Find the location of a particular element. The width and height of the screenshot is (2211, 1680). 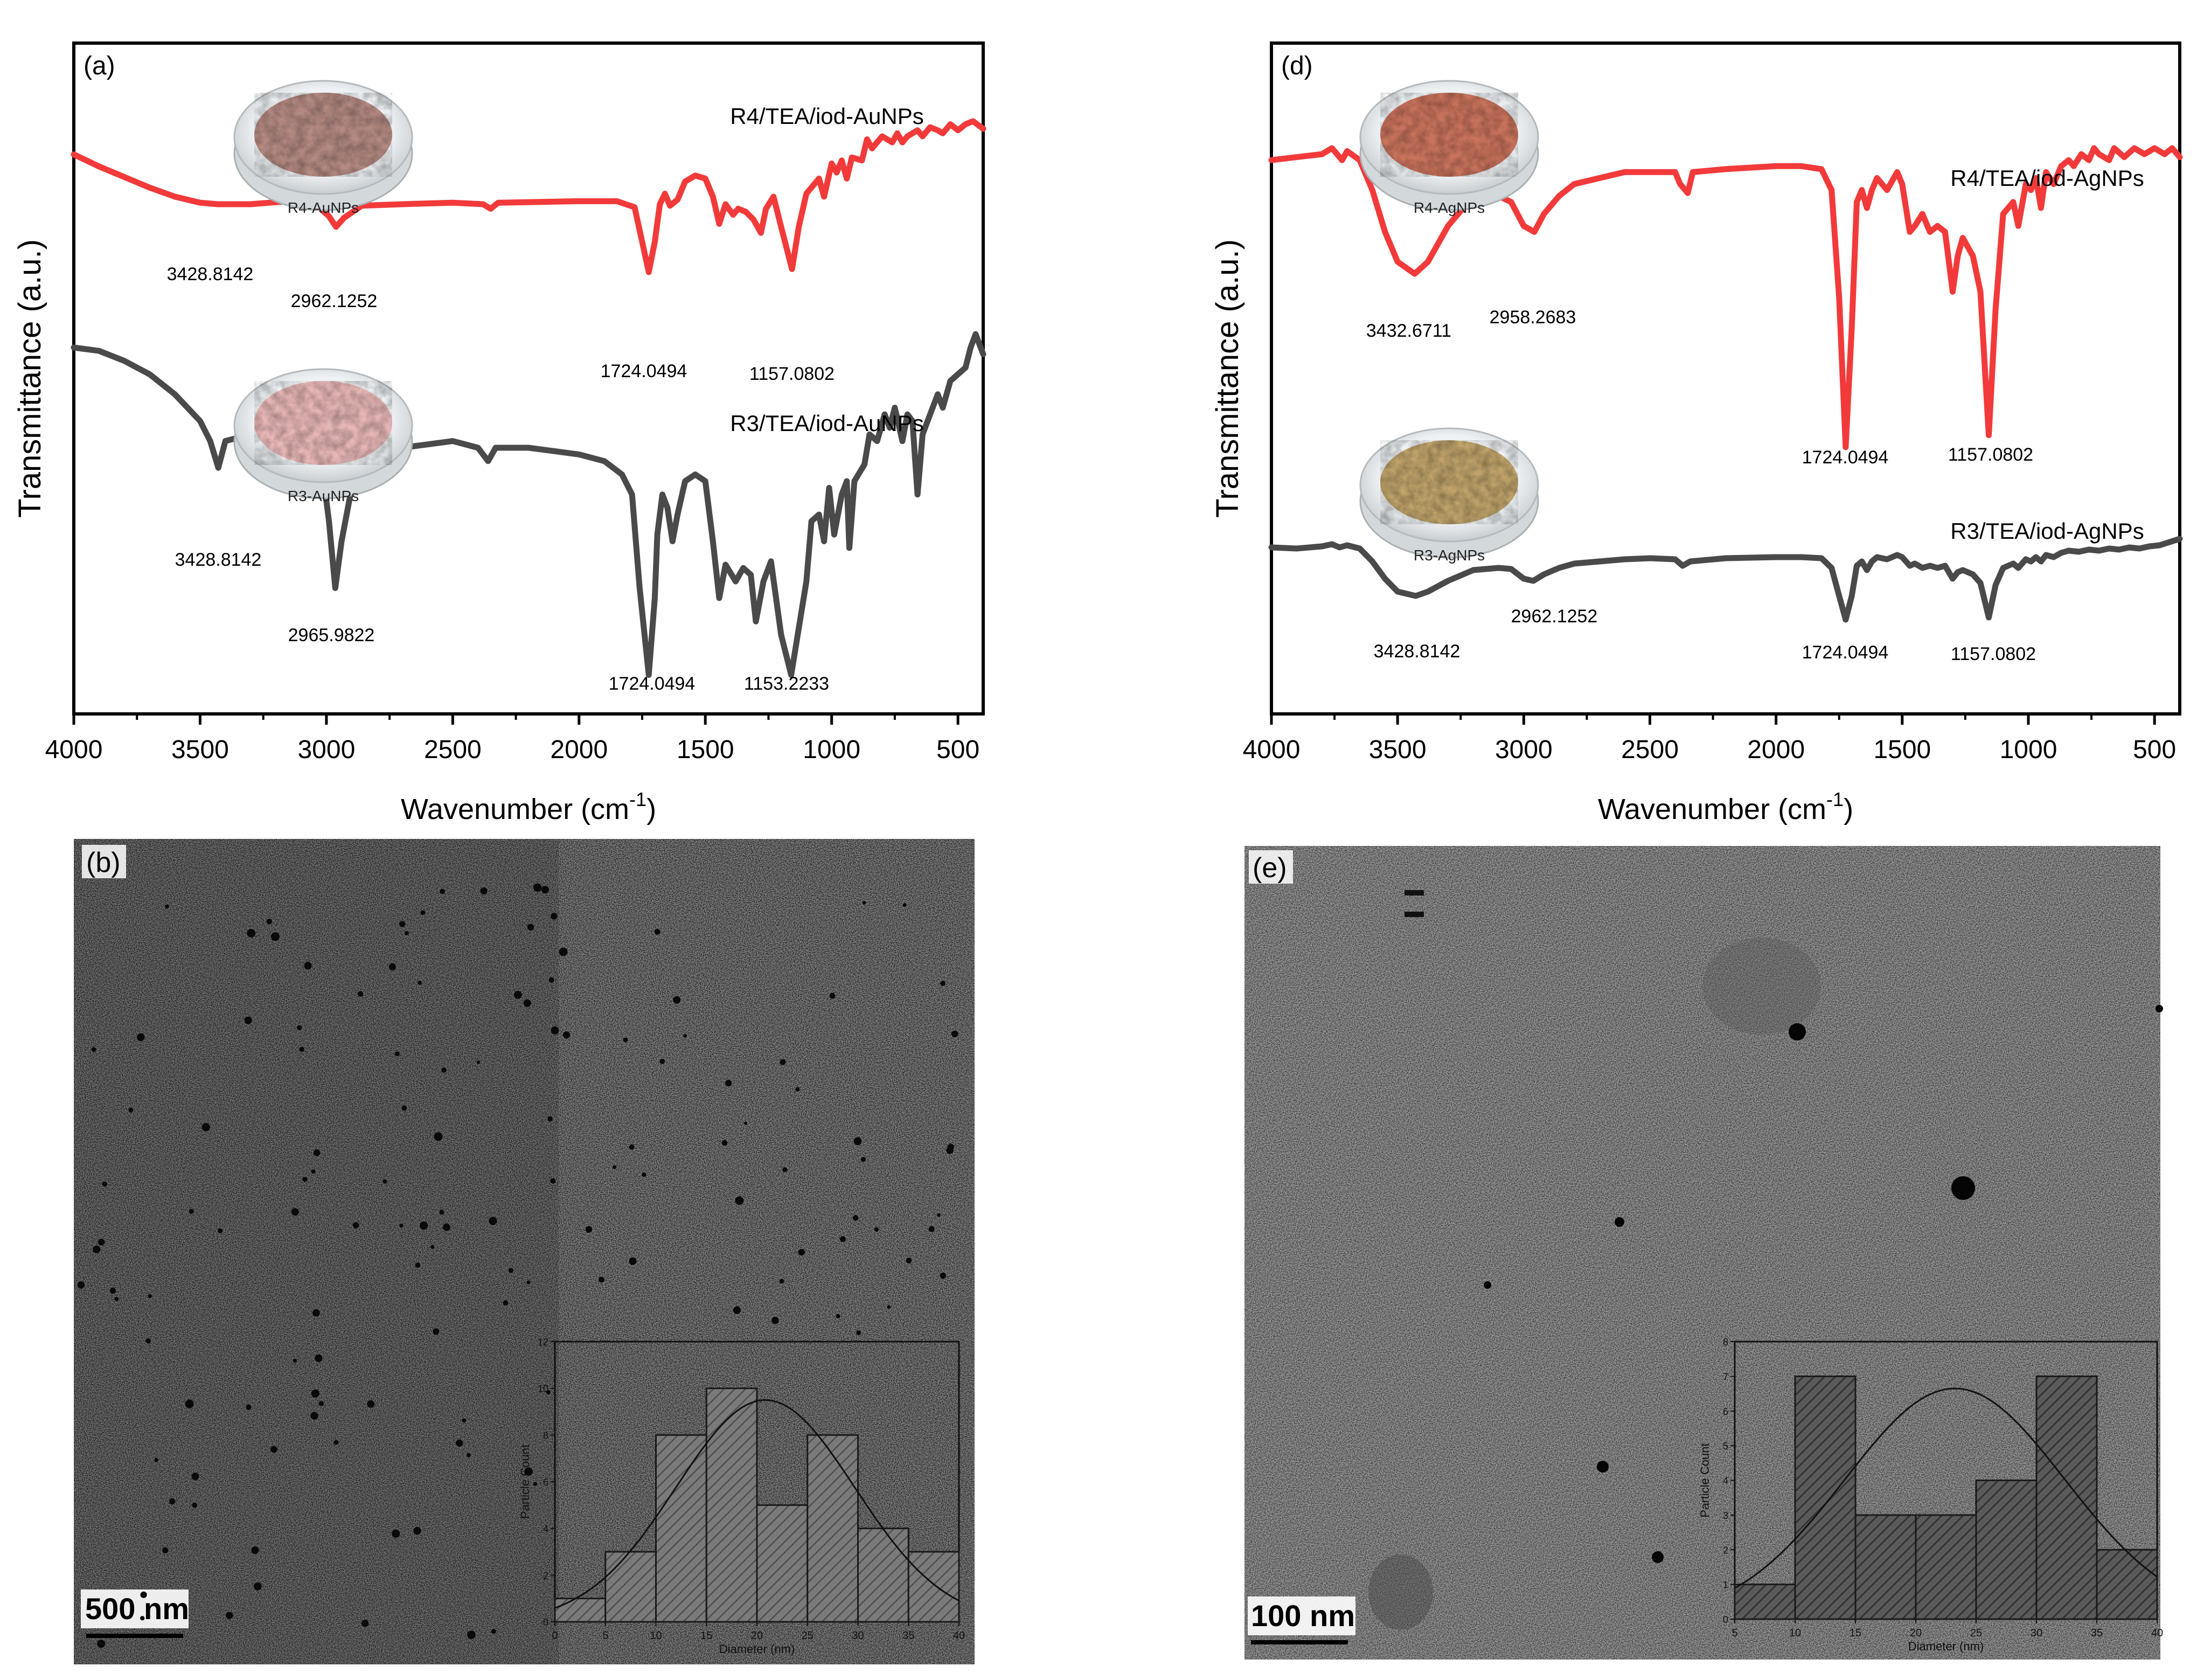

hist-x-tick-label: 25 is located at coordinates (808, 1636).